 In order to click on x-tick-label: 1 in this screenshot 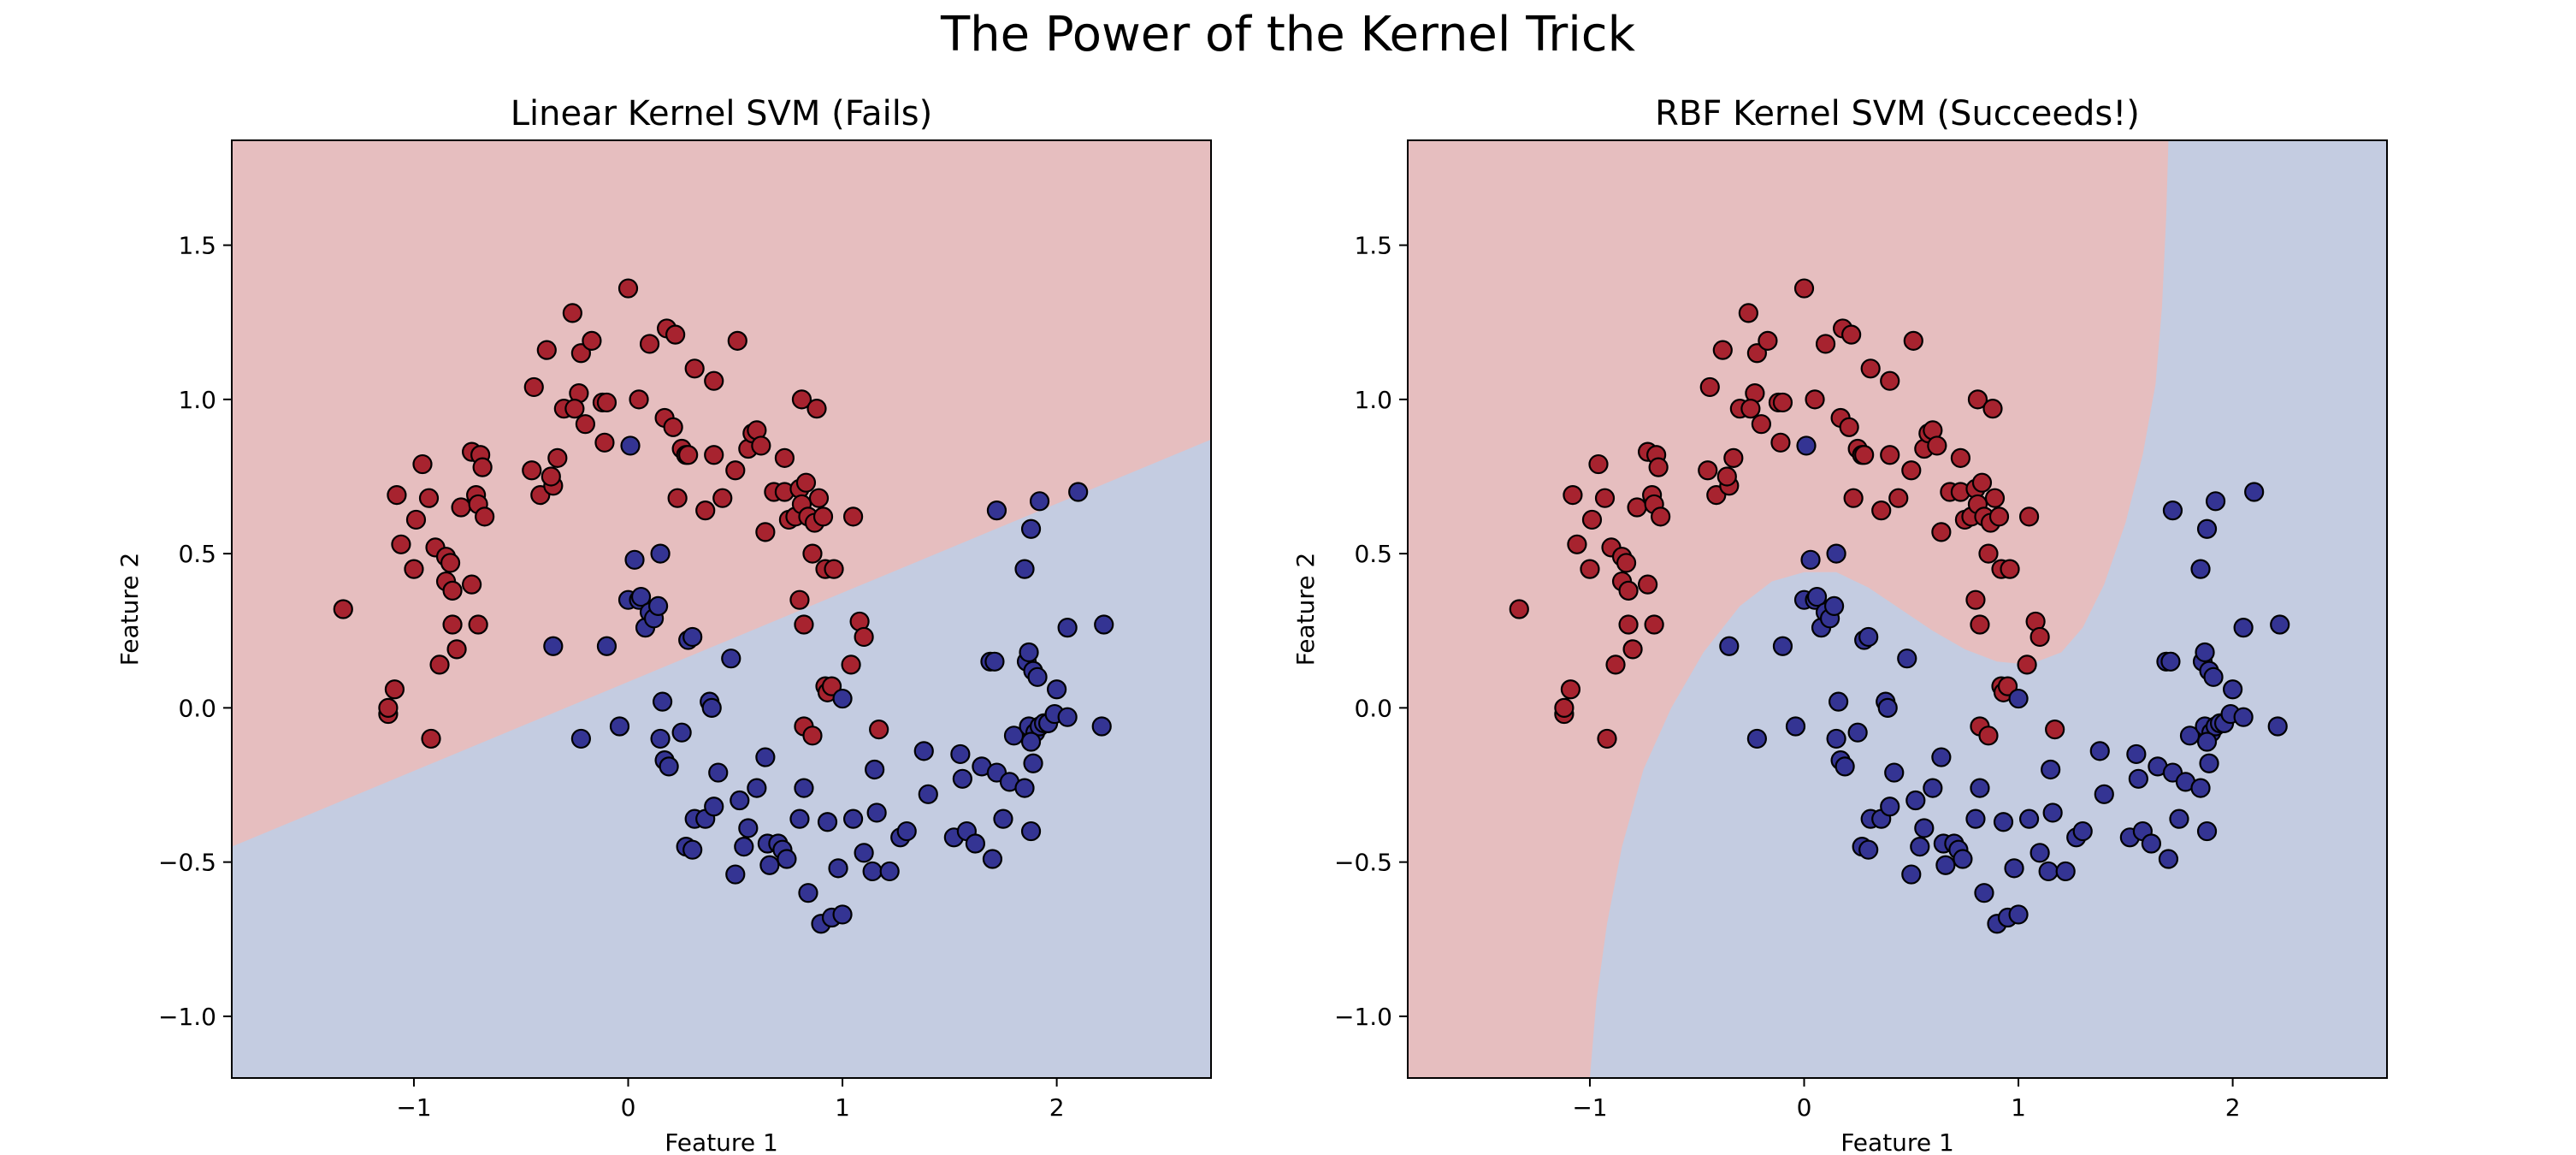, I will do `click(2018, 1107)`.